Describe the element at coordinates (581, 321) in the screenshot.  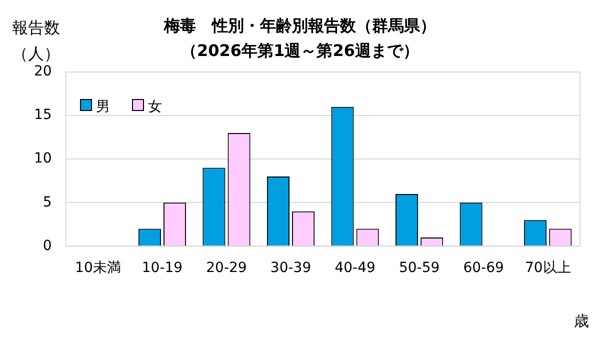
I see `x-axis-title: 歳` at that location.